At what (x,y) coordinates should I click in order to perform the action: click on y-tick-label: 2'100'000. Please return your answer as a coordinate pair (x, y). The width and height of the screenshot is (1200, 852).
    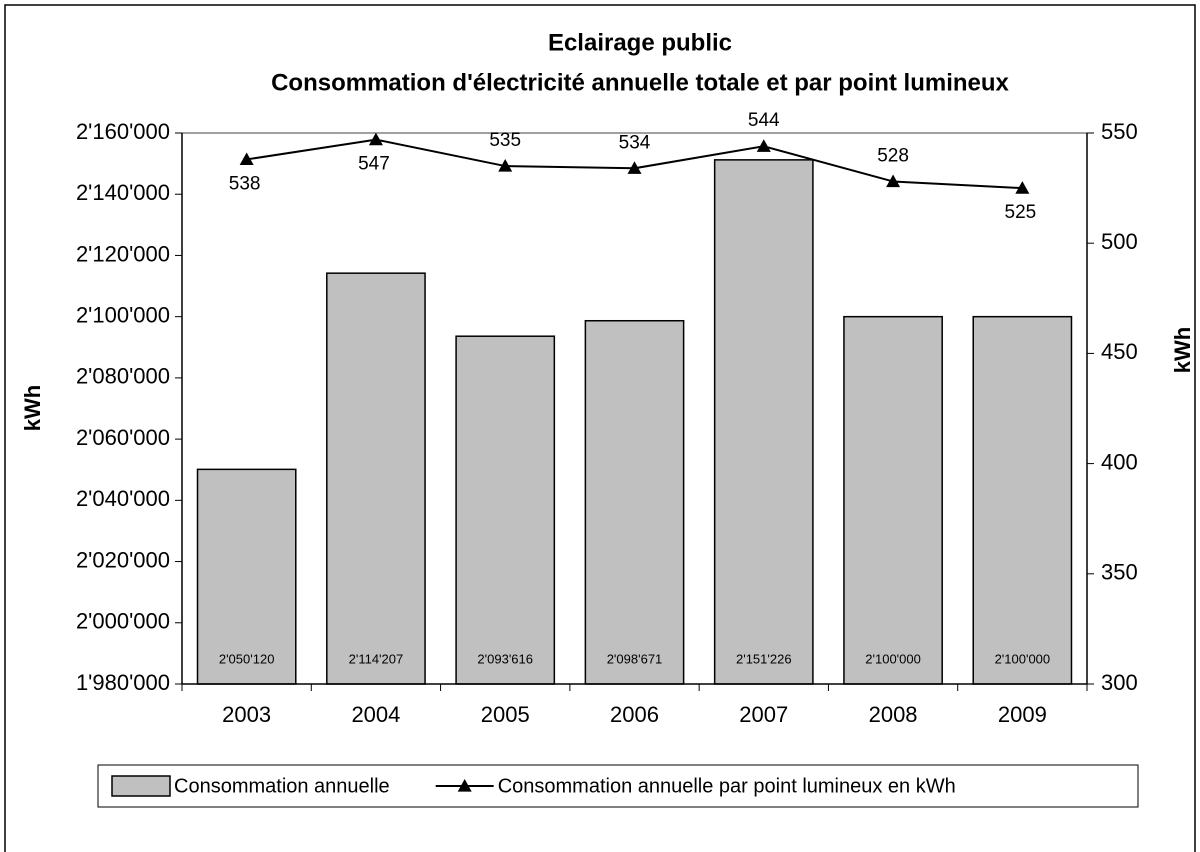
    Looking at the image, I should click on (123, 314).